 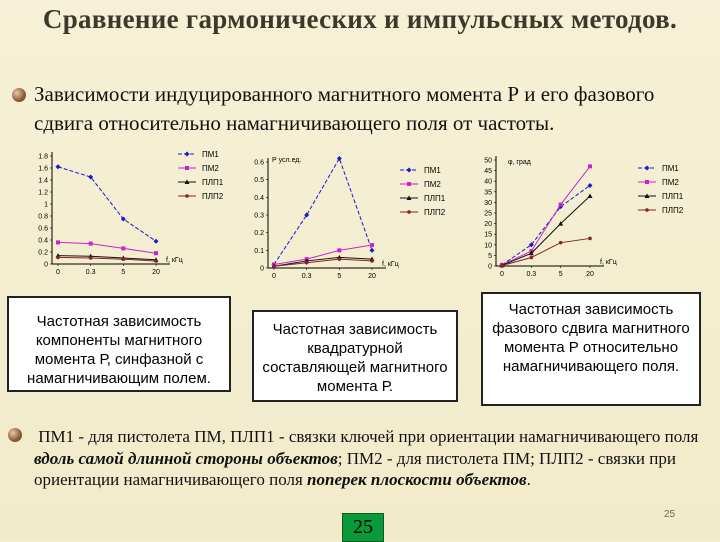 I want to click on y-tick-label: 30, so click(x=488, y=203).